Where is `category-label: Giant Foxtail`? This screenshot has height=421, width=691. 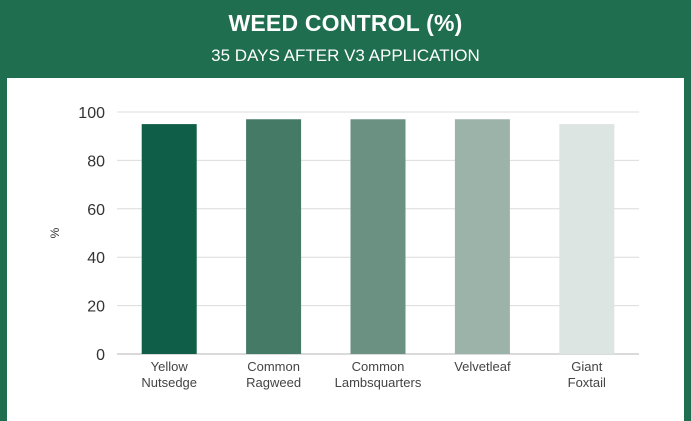 category-label: Giant Foxtail is located at coordinates (587, 374).